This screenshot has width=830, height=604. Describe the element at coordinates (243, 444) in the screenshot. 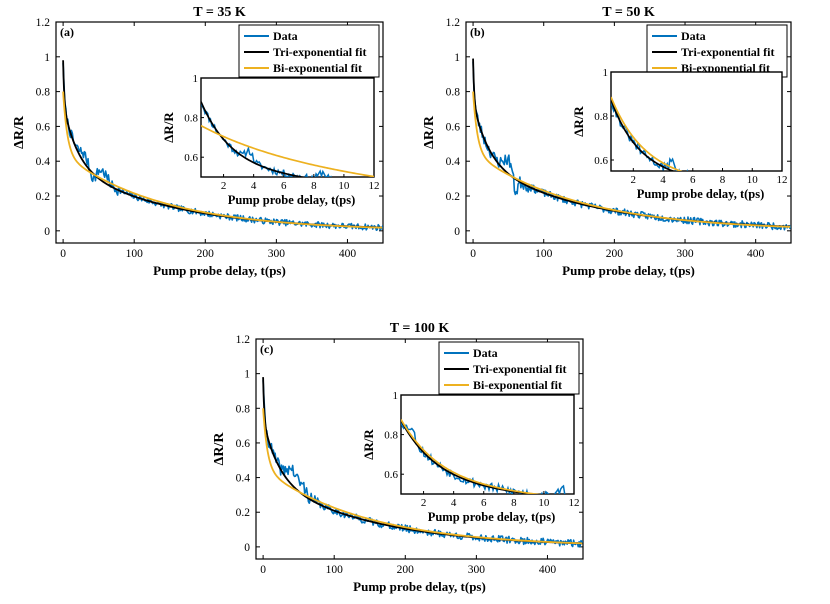

I see `y-tick-label: 0.6` at that location.